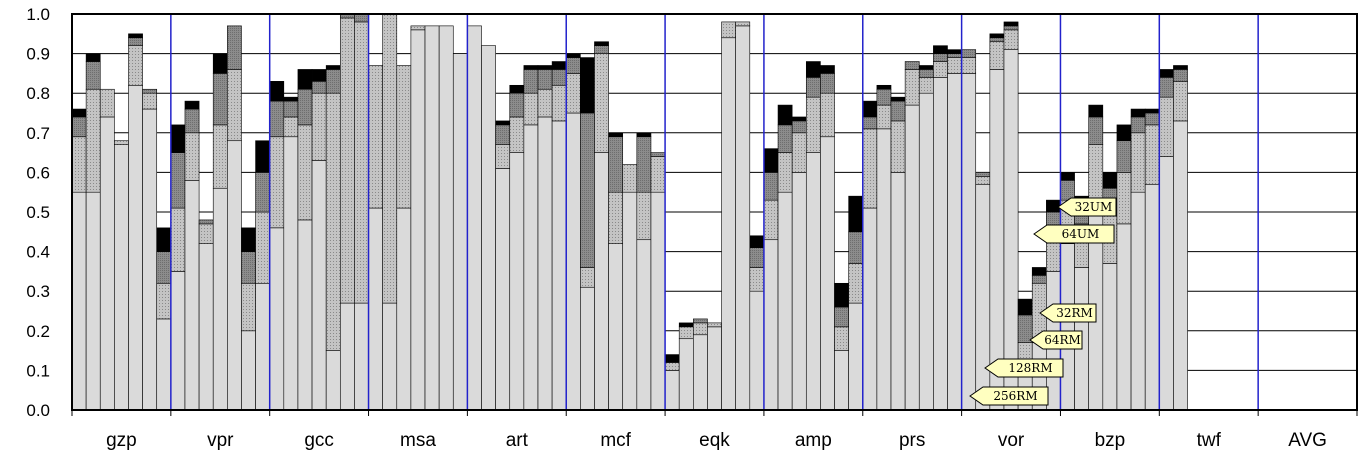 The height and width of the screenshot is (459, 1367). Describe the element at coordinates (38, 212) in the screenshot. I see `y-axis: 0.0 0.1 0.2 0.3 0.4 0.5 0.6 0.7 0.8 0.9 1.0` at that location.